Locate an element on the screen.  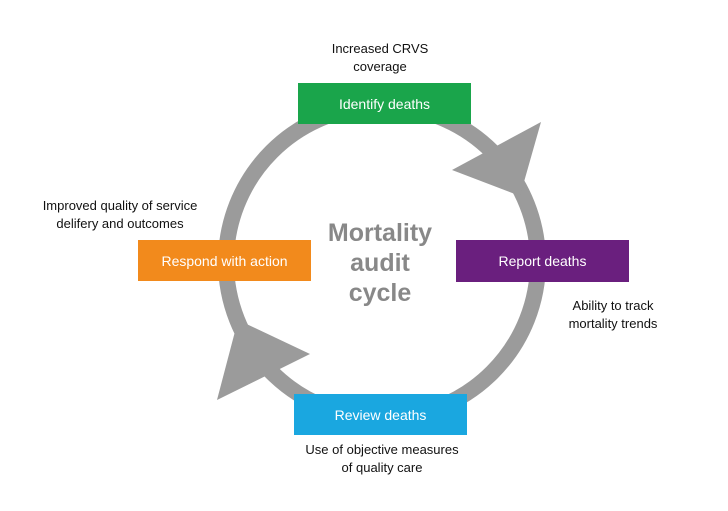
center-title-line-2: audit is located at coordinates (380, 263).